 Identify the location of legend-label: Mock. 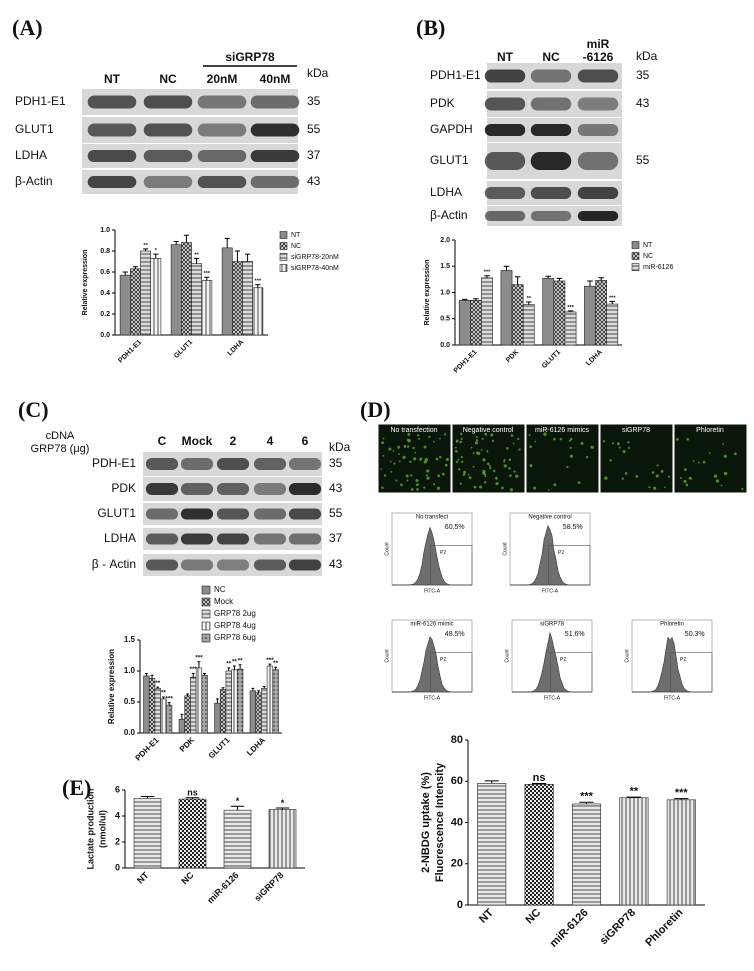
(224, 601).